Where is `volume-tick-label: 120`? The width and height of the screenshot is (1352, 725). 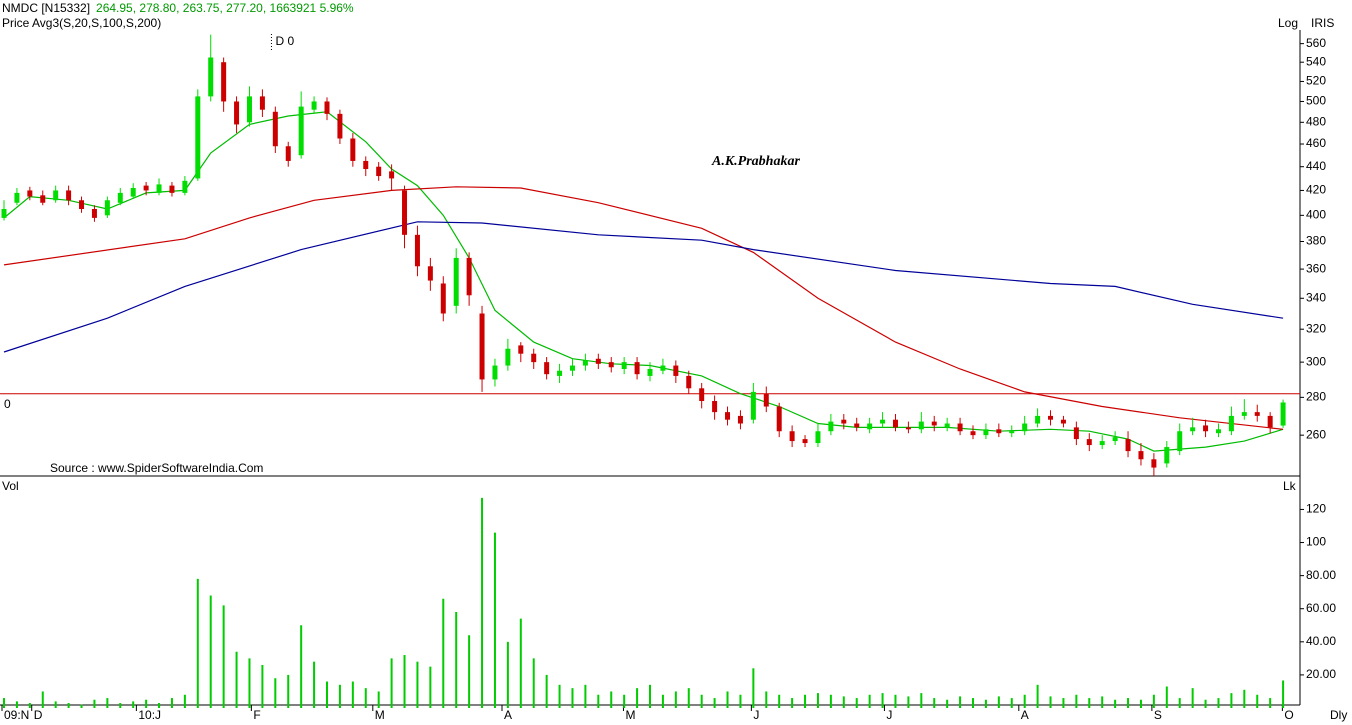
volume-tick-label: 120 is located at coordinates (1316, 509).